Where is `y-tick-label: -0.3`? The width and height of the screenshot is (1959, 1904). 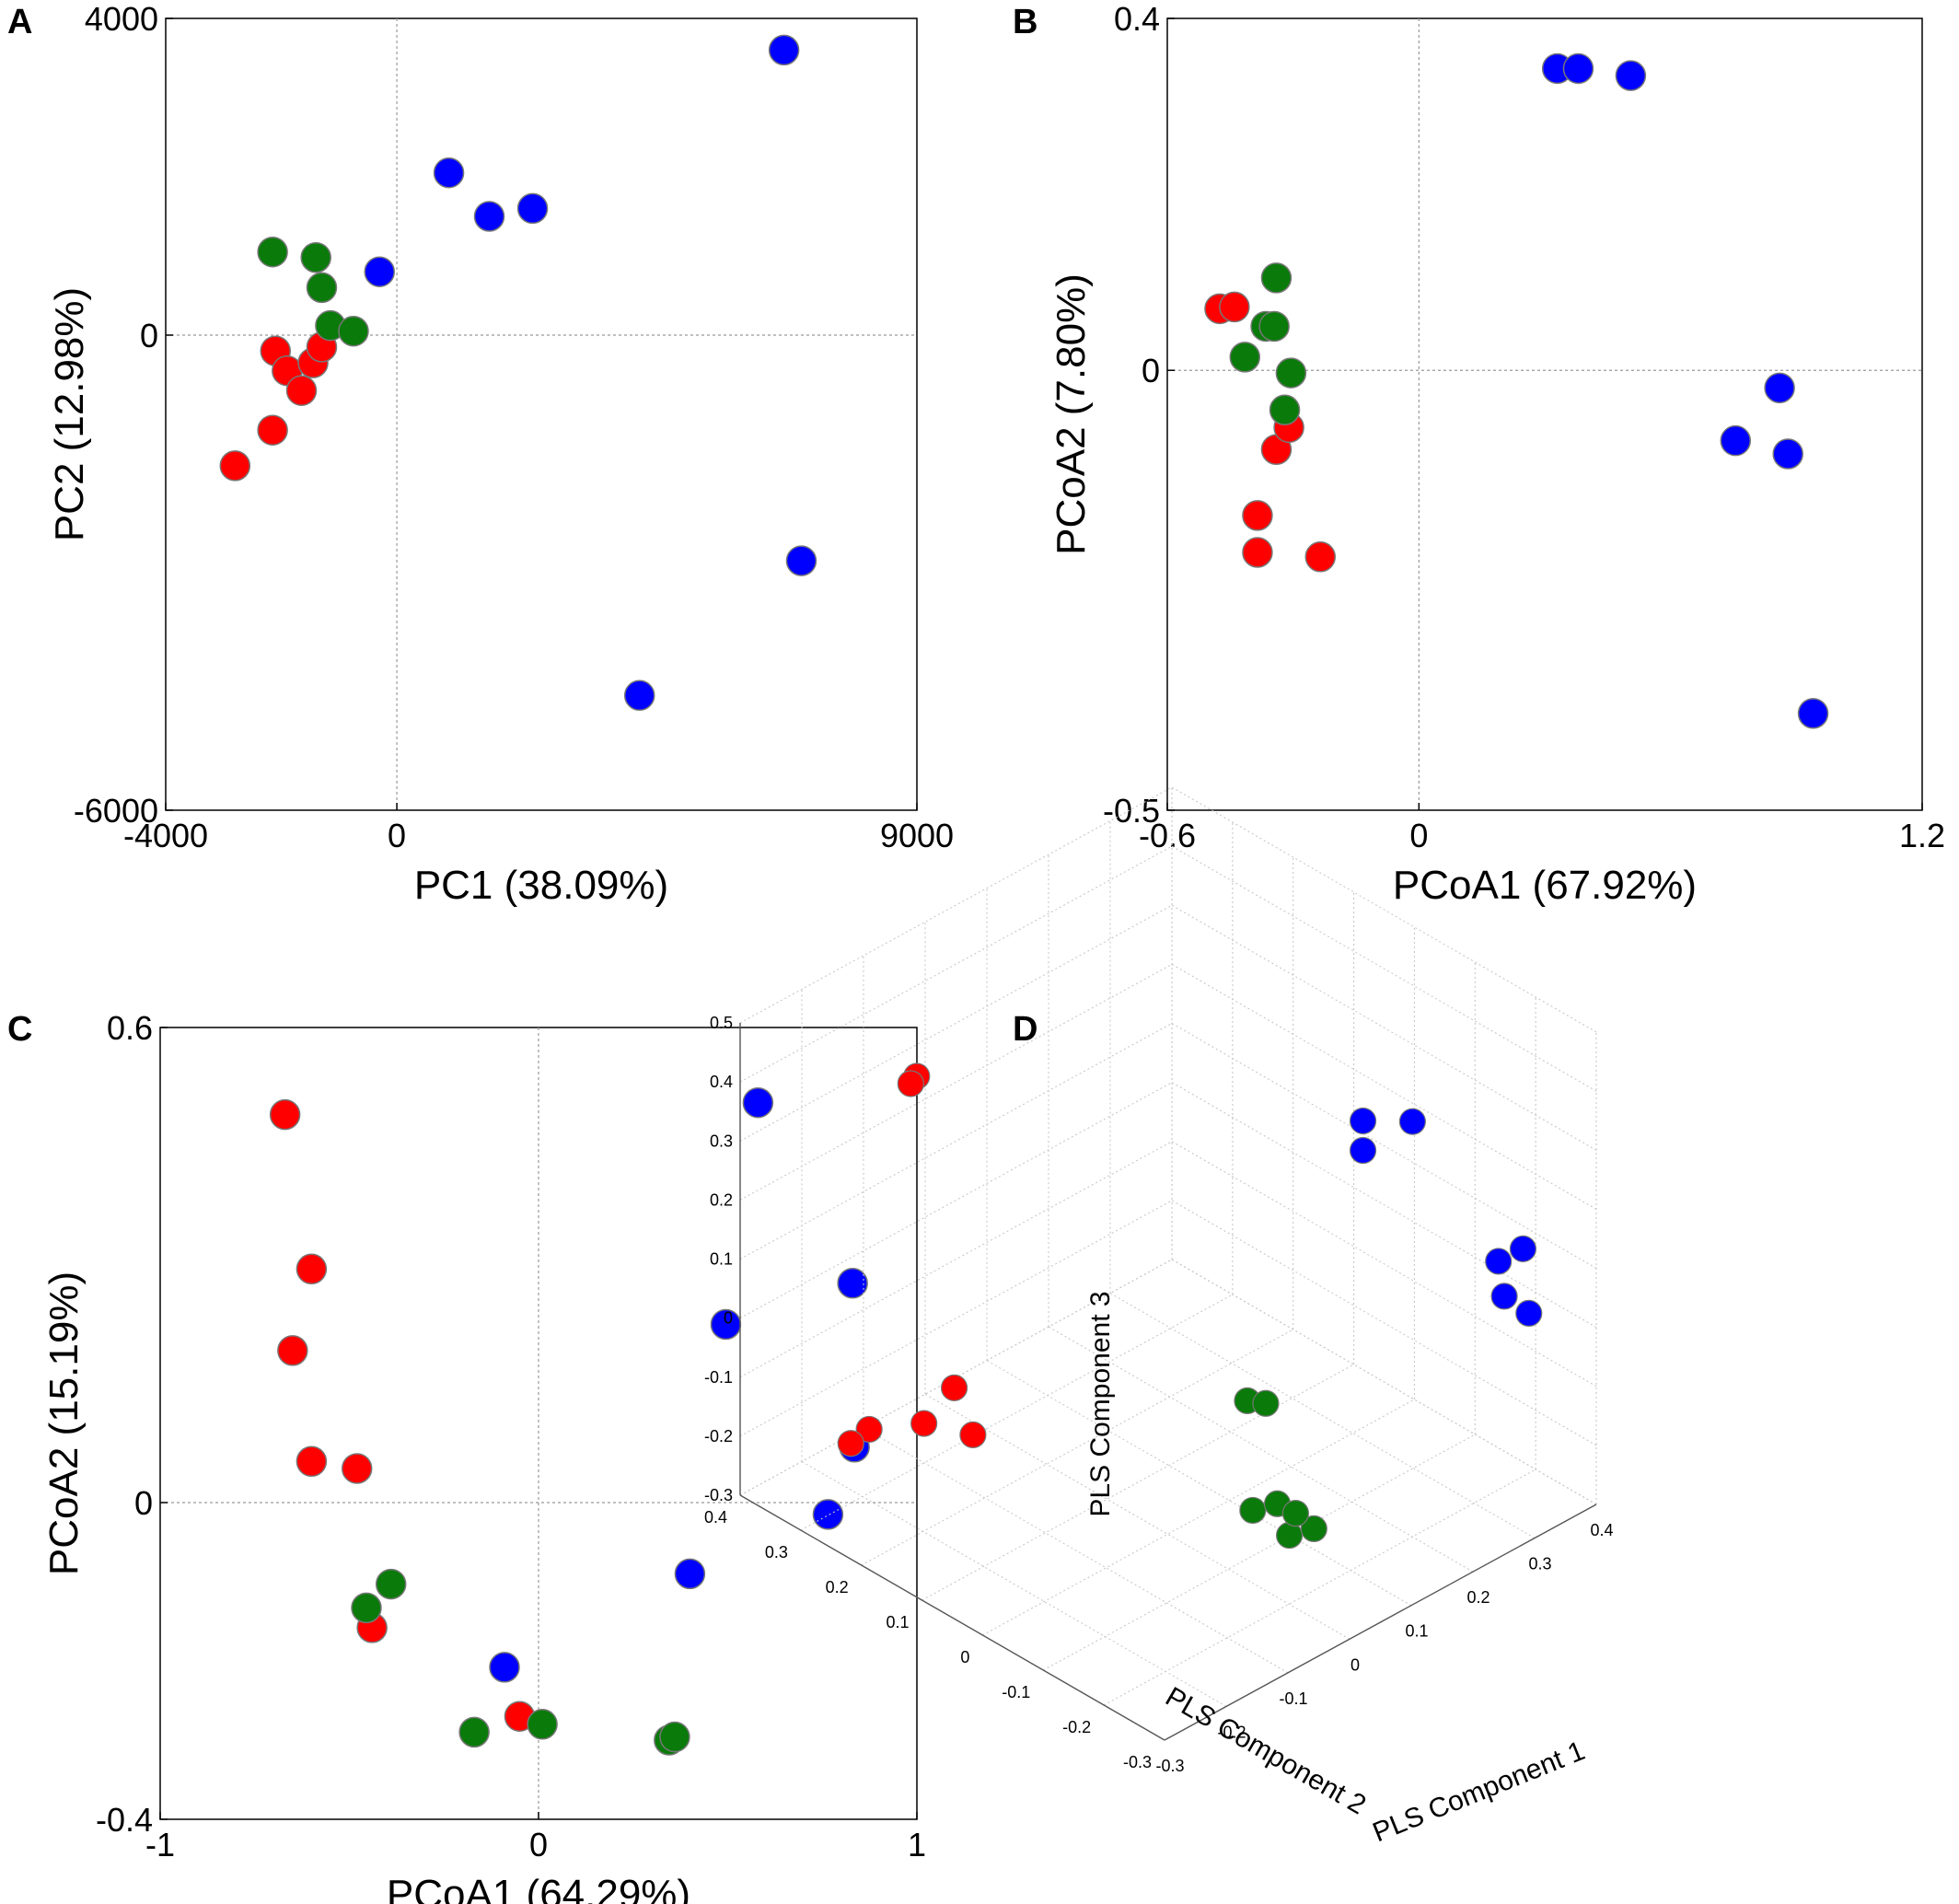 y-tick-label: -0.3 is located at coordinates (1137, 1762).